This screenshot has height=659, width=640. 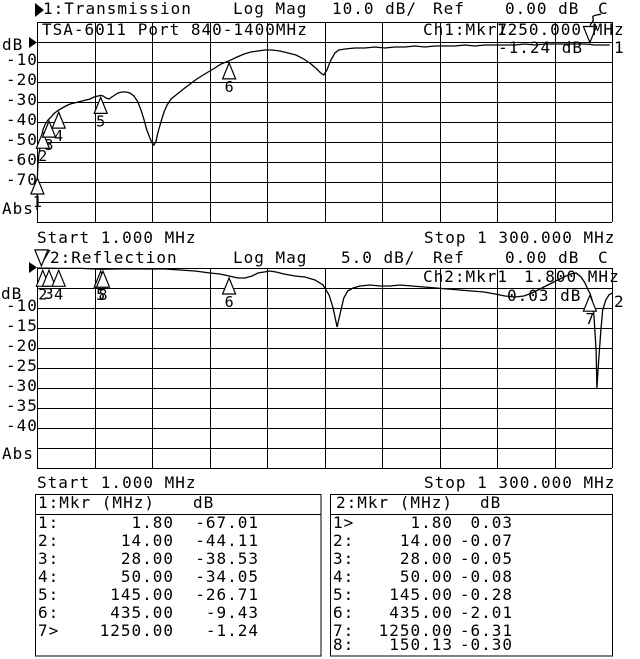 I want to click on table2-row-label: 5:, so click(x=344, y=594).